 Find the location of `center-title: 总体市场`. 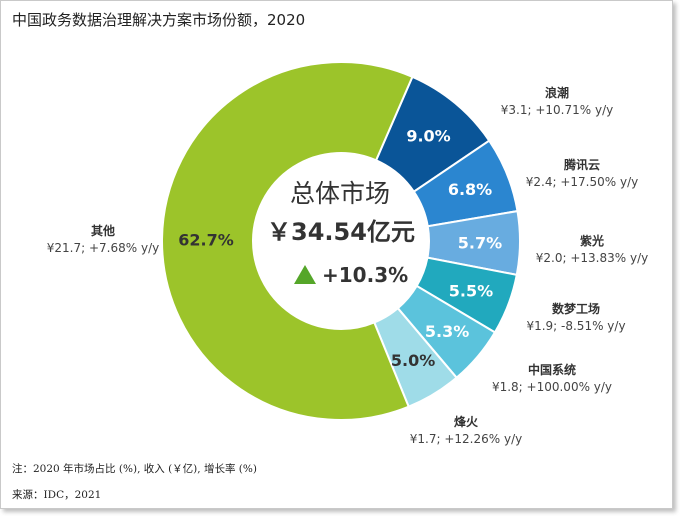

center-title: 总体市场 is located at coordinates (340, 193).